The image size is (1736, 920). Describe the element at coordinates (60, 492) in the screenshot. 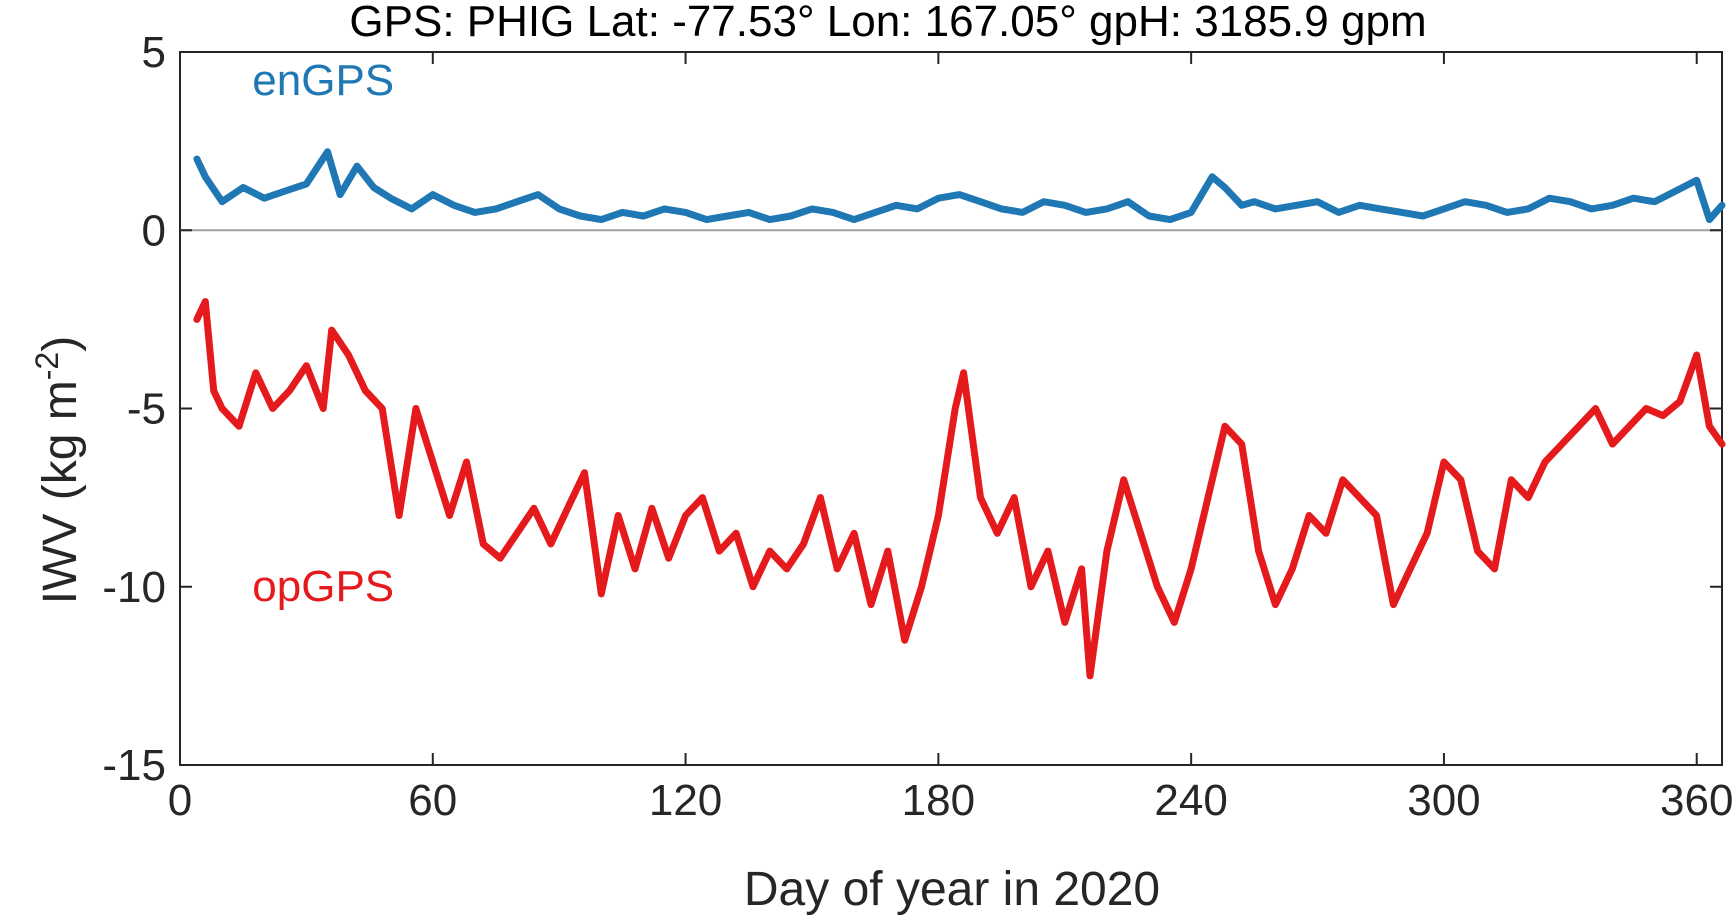

I see `y-axis-label-text: IWV (kg m` at that location.